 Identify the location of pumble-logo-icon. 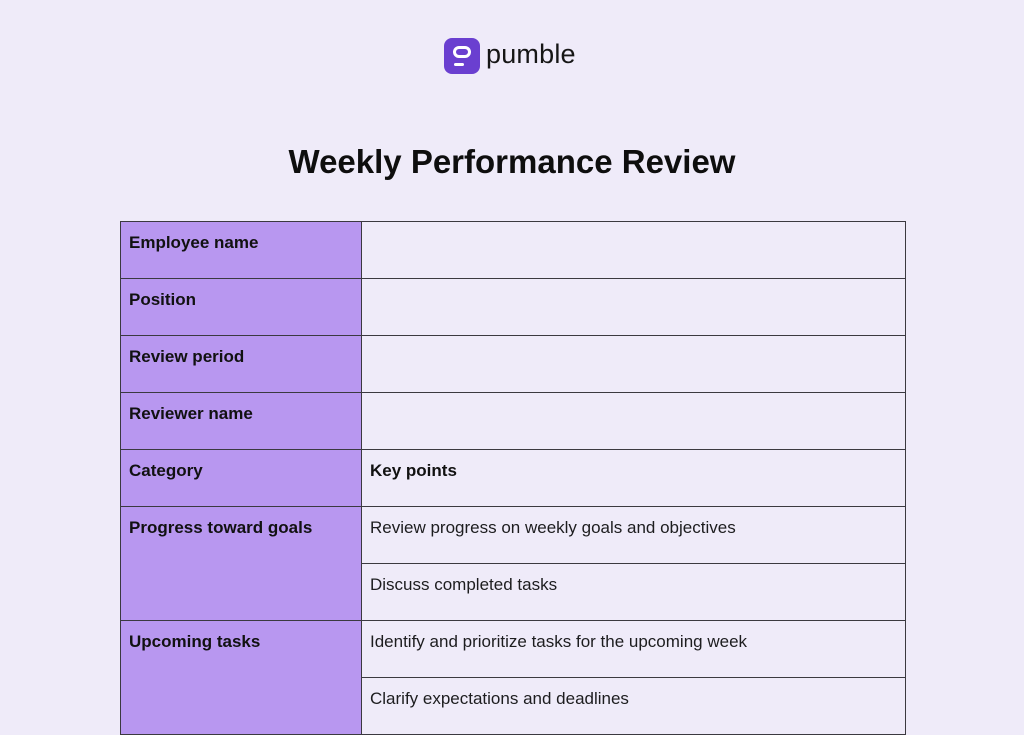
(462, 56).